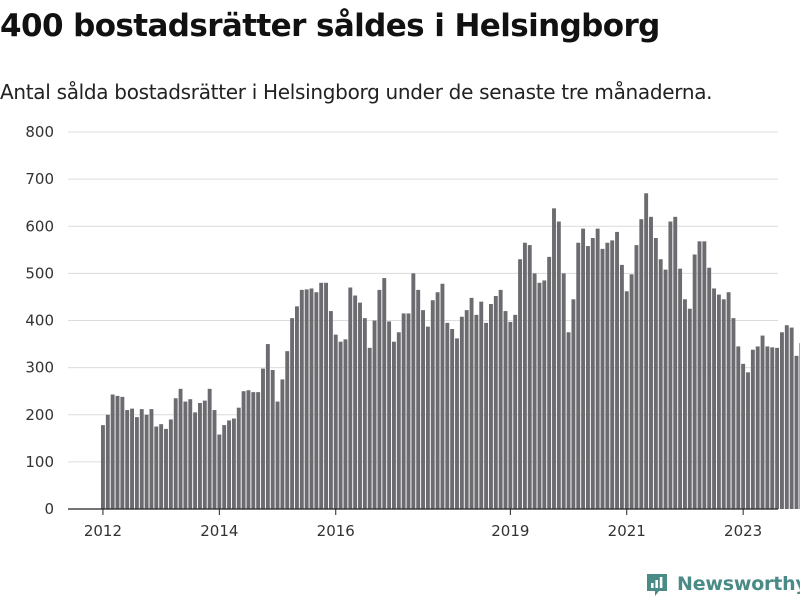 The width and height of the screenshot is (800, 600). Describe the element at coordinates (743, 531) in the screenshot. I see `x-tick-label: 2023` at that location.